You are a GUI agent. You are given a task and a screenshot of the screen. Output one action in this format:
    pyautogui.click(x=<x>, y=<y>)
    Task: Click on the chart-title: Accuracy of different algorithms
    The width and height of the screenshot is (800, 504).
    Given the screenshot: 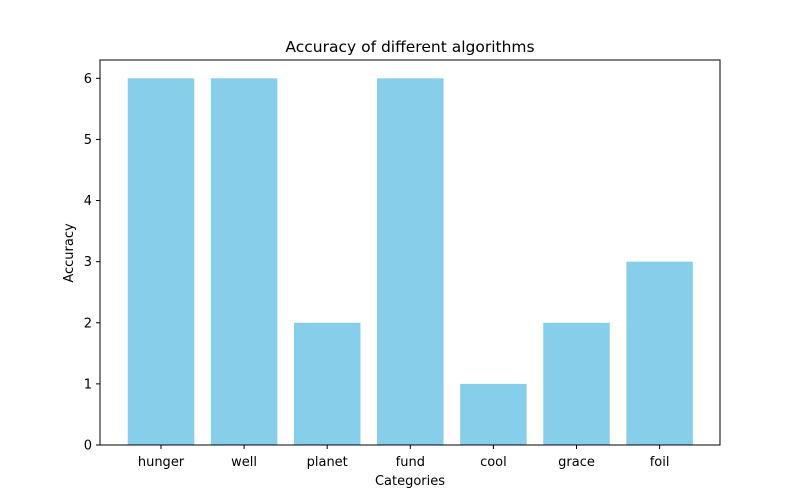 What is the action you would take?
    pyautogui.click(x=409, y=47)
    